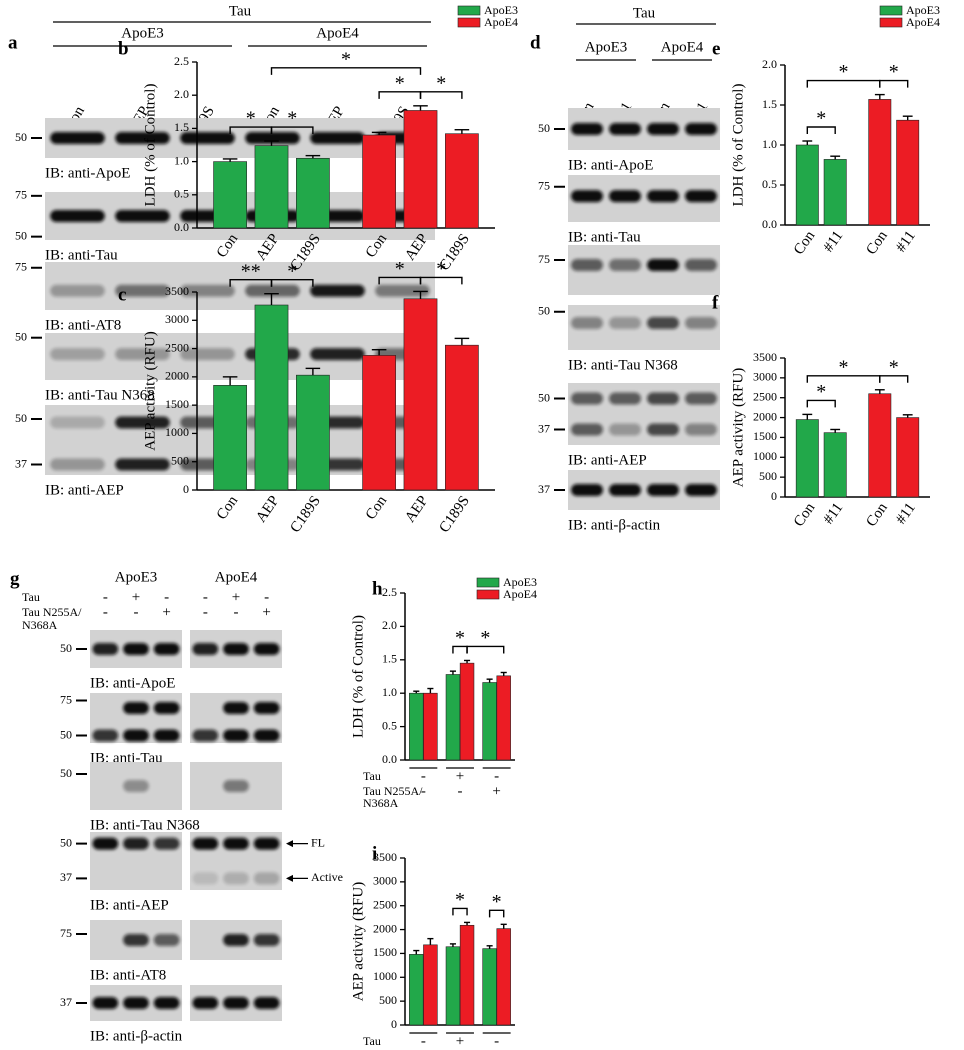 The width and height of the screenshot is (964, 1050). I want to click on panel-letter: g, so click(15, 578).